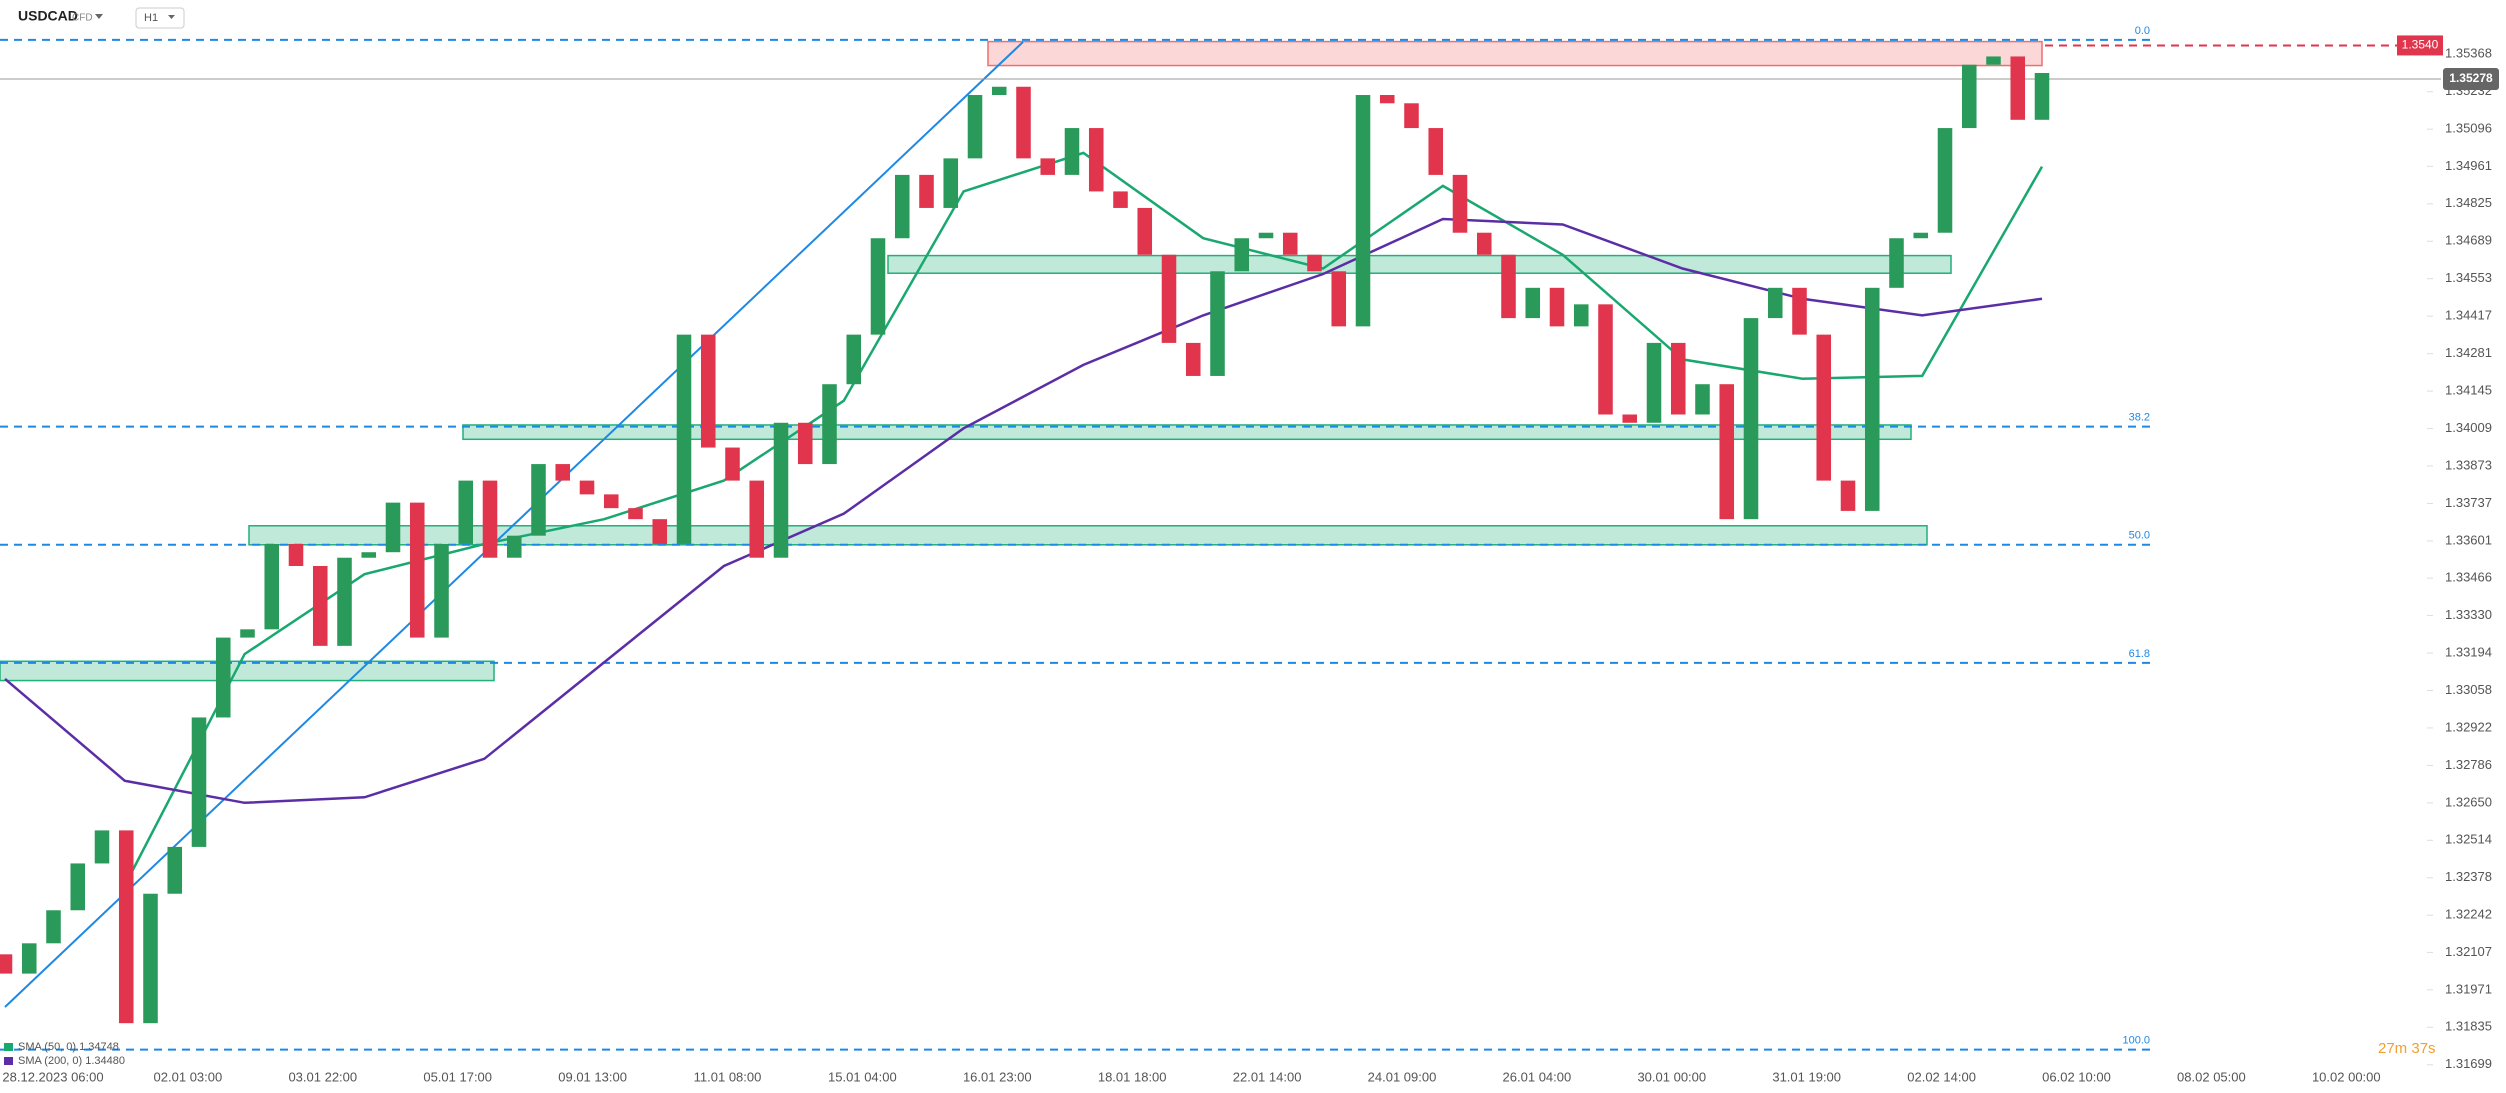 The width and height of the screenshot is (2506, 1093). Describe the element at coordinates (2468, 651) in the screenshot. I see `y-tick-label: 1.33194` at that location.